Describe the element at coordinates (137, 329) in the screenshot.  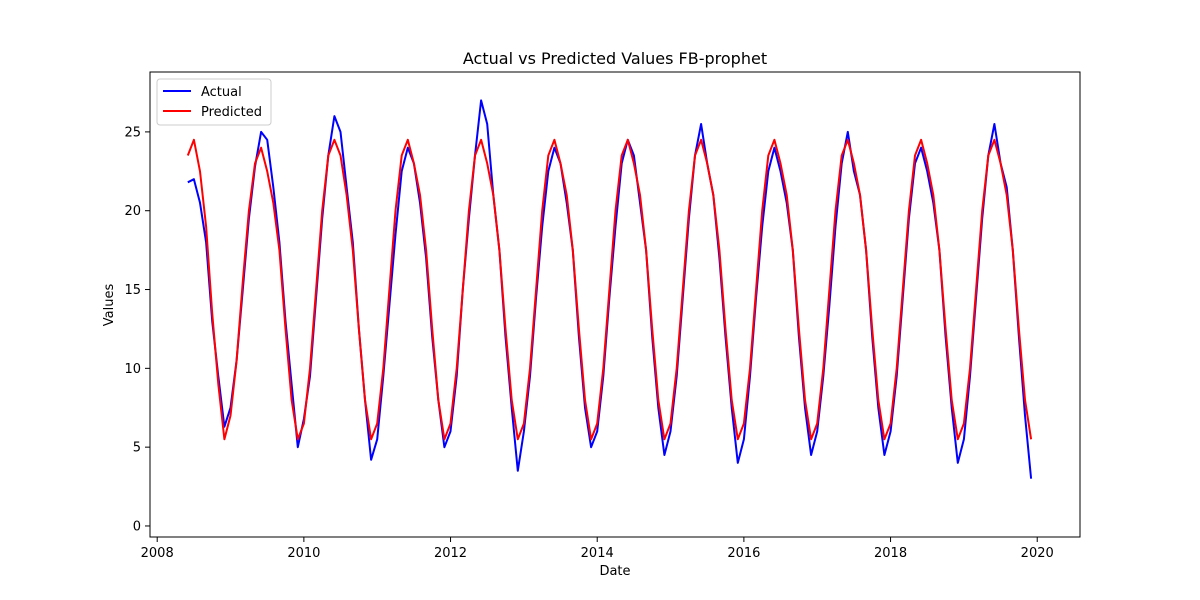
I see `y-axis: 0 5 10 15 20 25` at that location.